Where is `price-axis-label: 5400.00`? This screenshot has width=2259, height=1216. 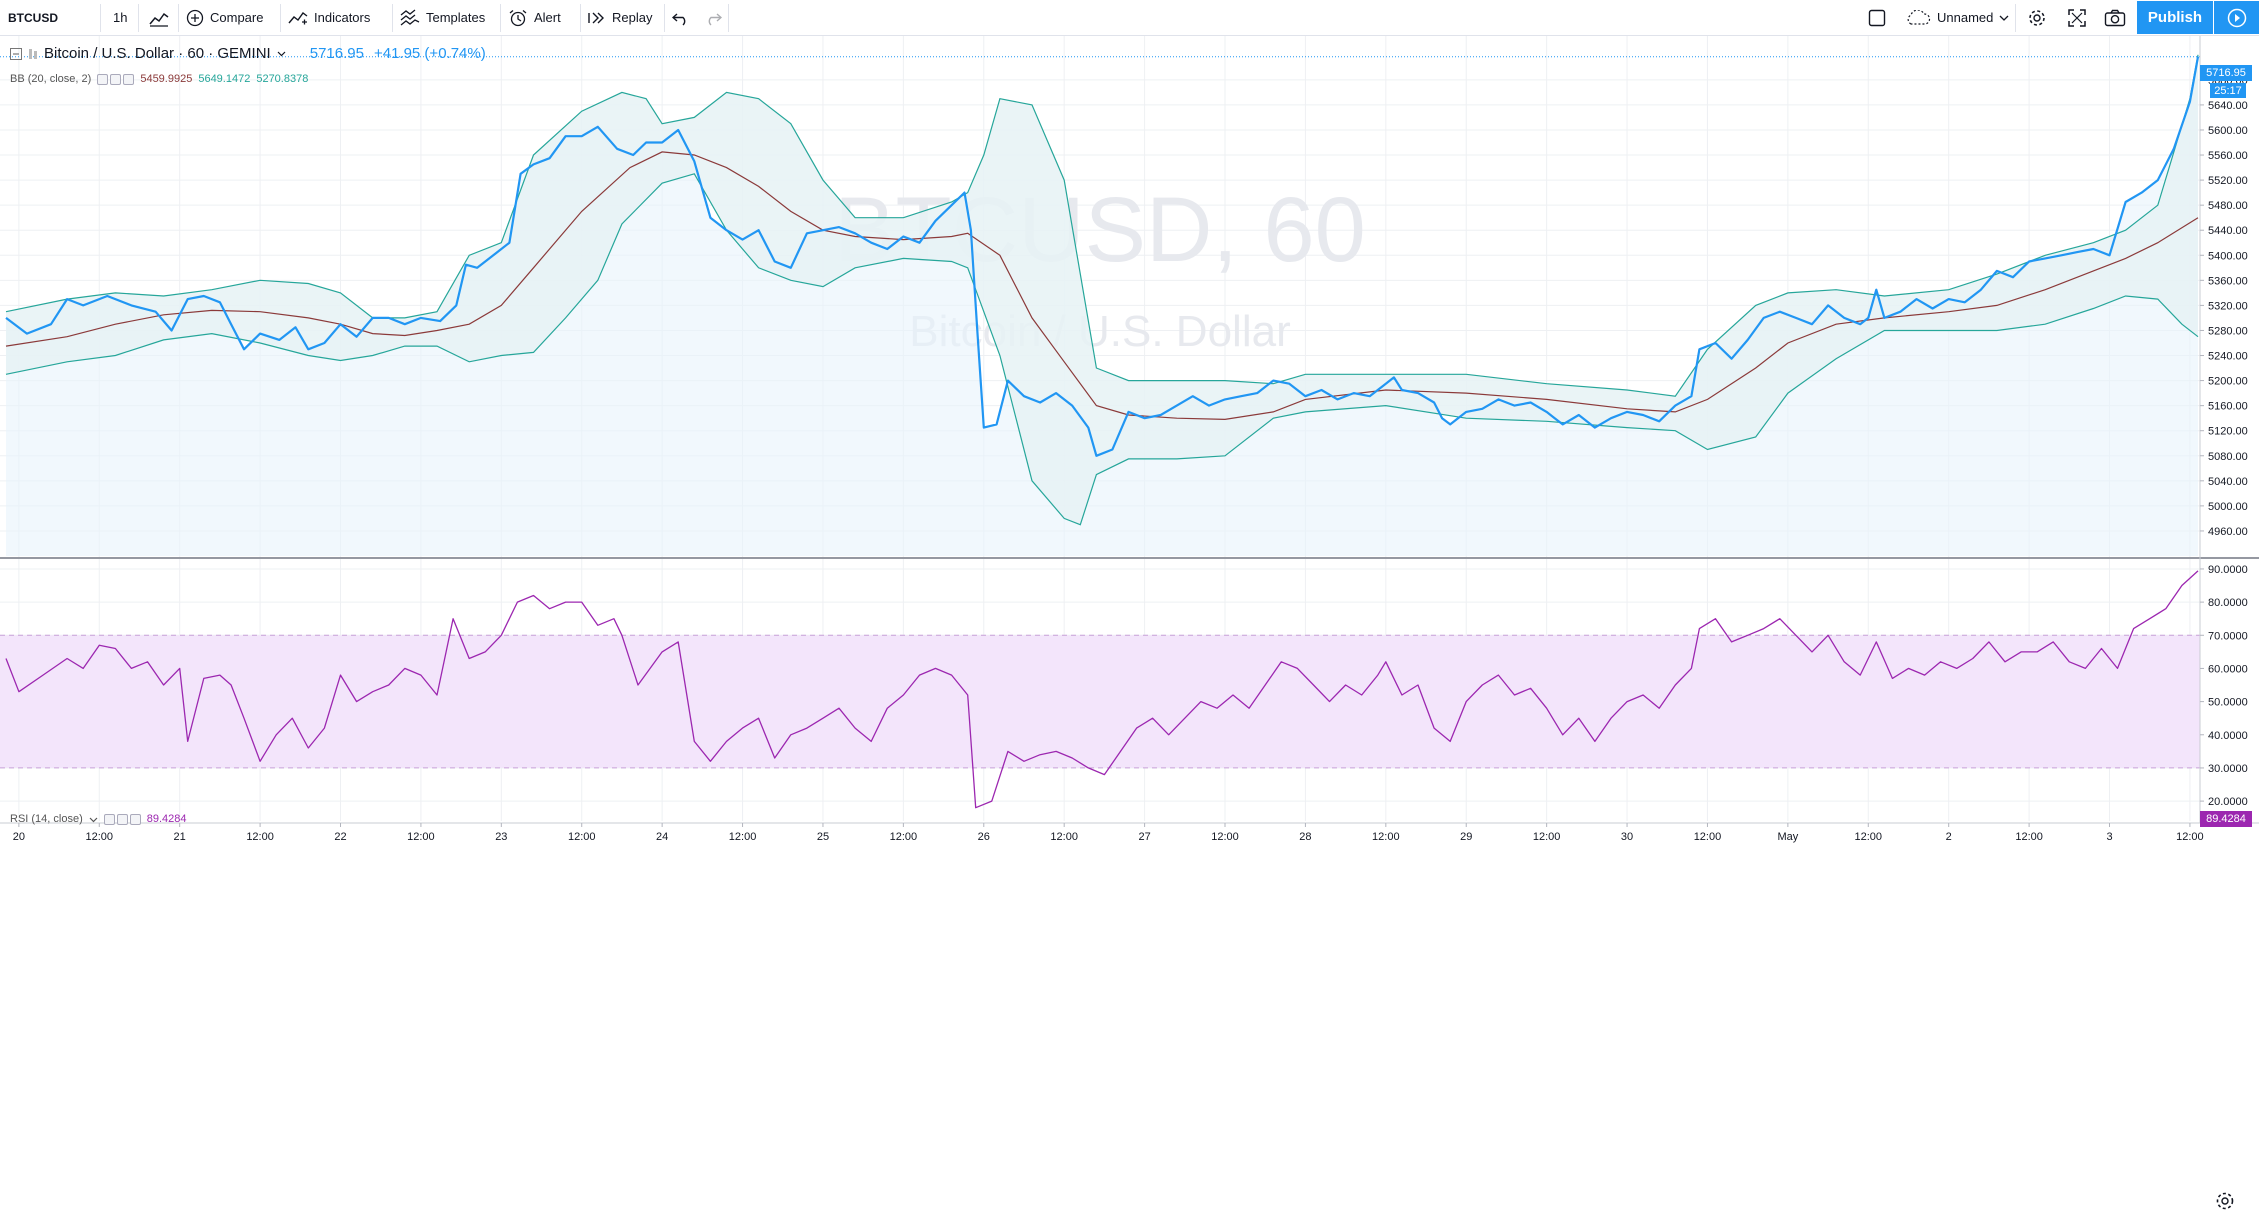 price-axis-label: 5400.00 is located at coordinates (2228, 256).